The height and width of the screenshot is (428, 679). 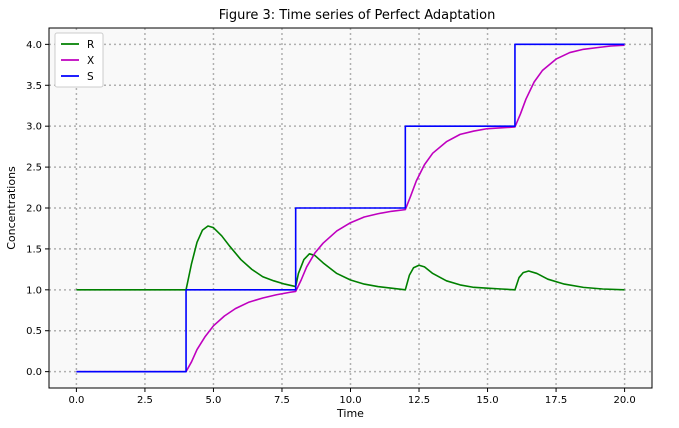 What do you see at coordinates (350, 400) in the screenshot?
I see `x-tick-label: 10.0` at bounding box center [350, 400].